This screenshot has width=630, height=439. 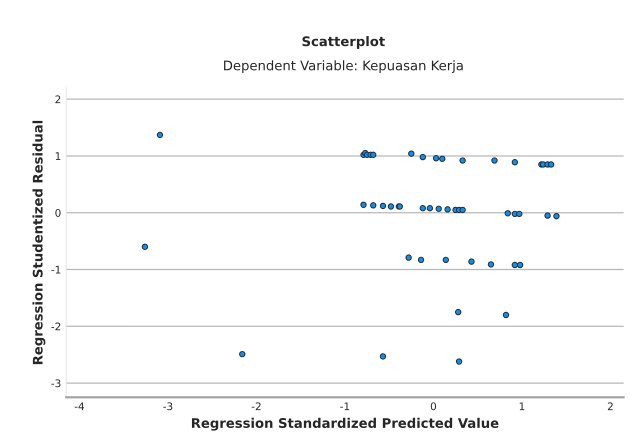 What do you see at coordinates (256, 406) in the screenshot?
I see `x-tick-label: -2` at bounding box center [256, 406].